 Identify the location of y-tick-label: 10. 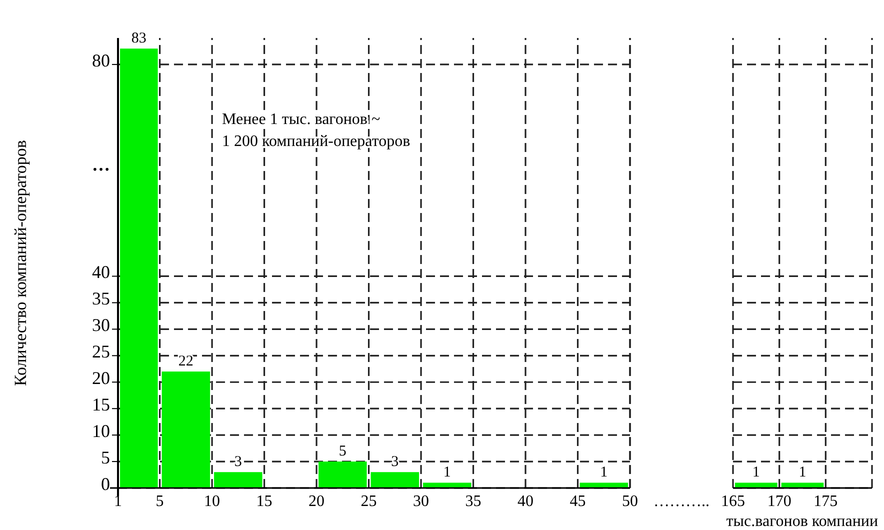
(101, 430).